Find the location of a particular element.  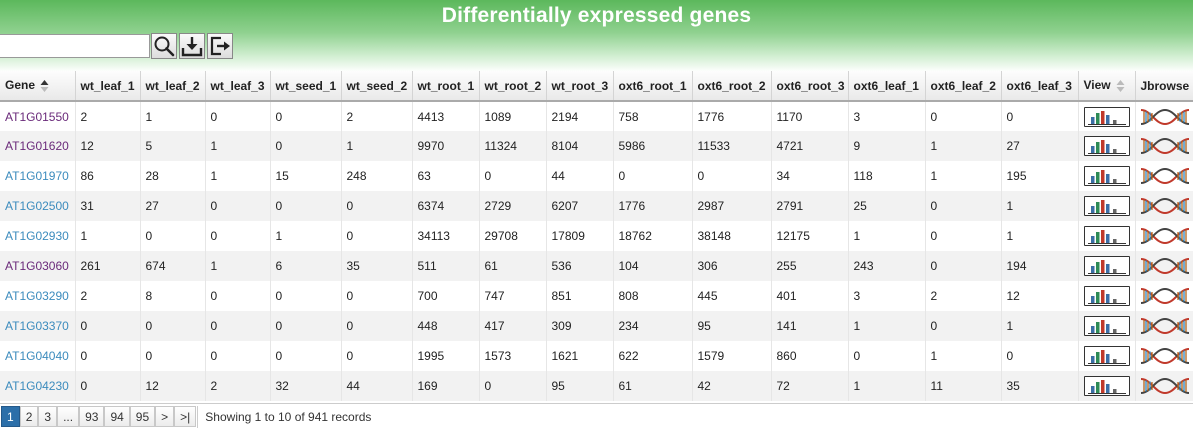

expression-value-cell: 38148 is located at coordinates (732, 236).